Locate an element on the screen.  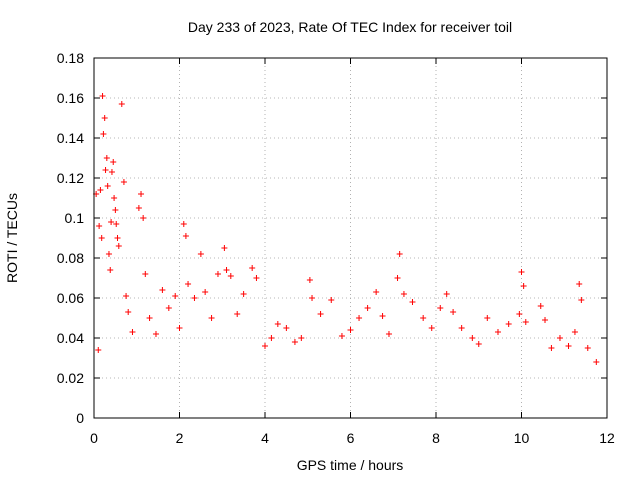
y-tick-label: 0 is located at coordinates (80, 418).